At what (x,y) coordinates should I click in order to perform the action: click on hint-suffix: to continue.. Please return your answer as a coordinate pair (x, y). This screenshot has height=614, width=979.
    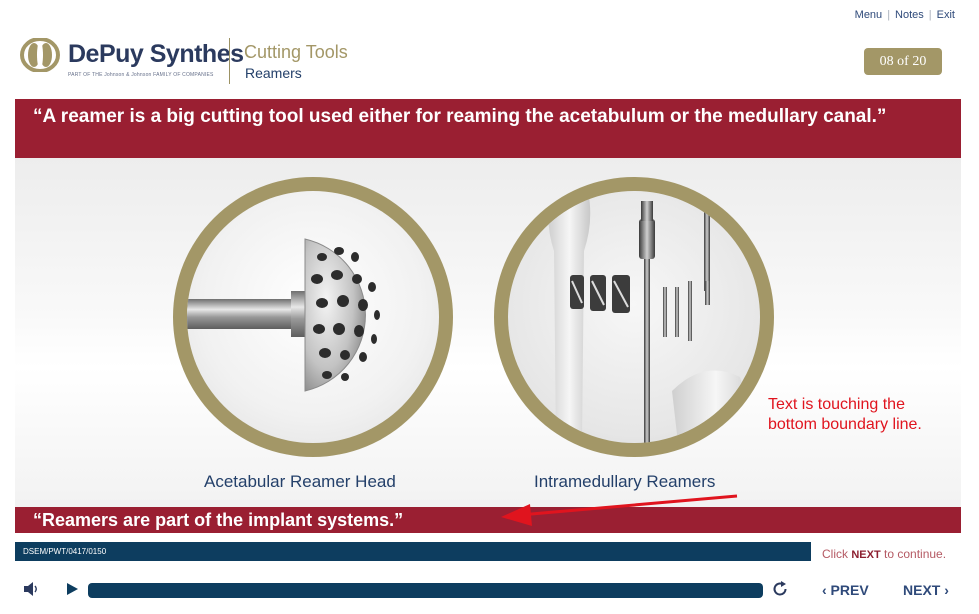
    Looking at the image, I should click on (913, 554).